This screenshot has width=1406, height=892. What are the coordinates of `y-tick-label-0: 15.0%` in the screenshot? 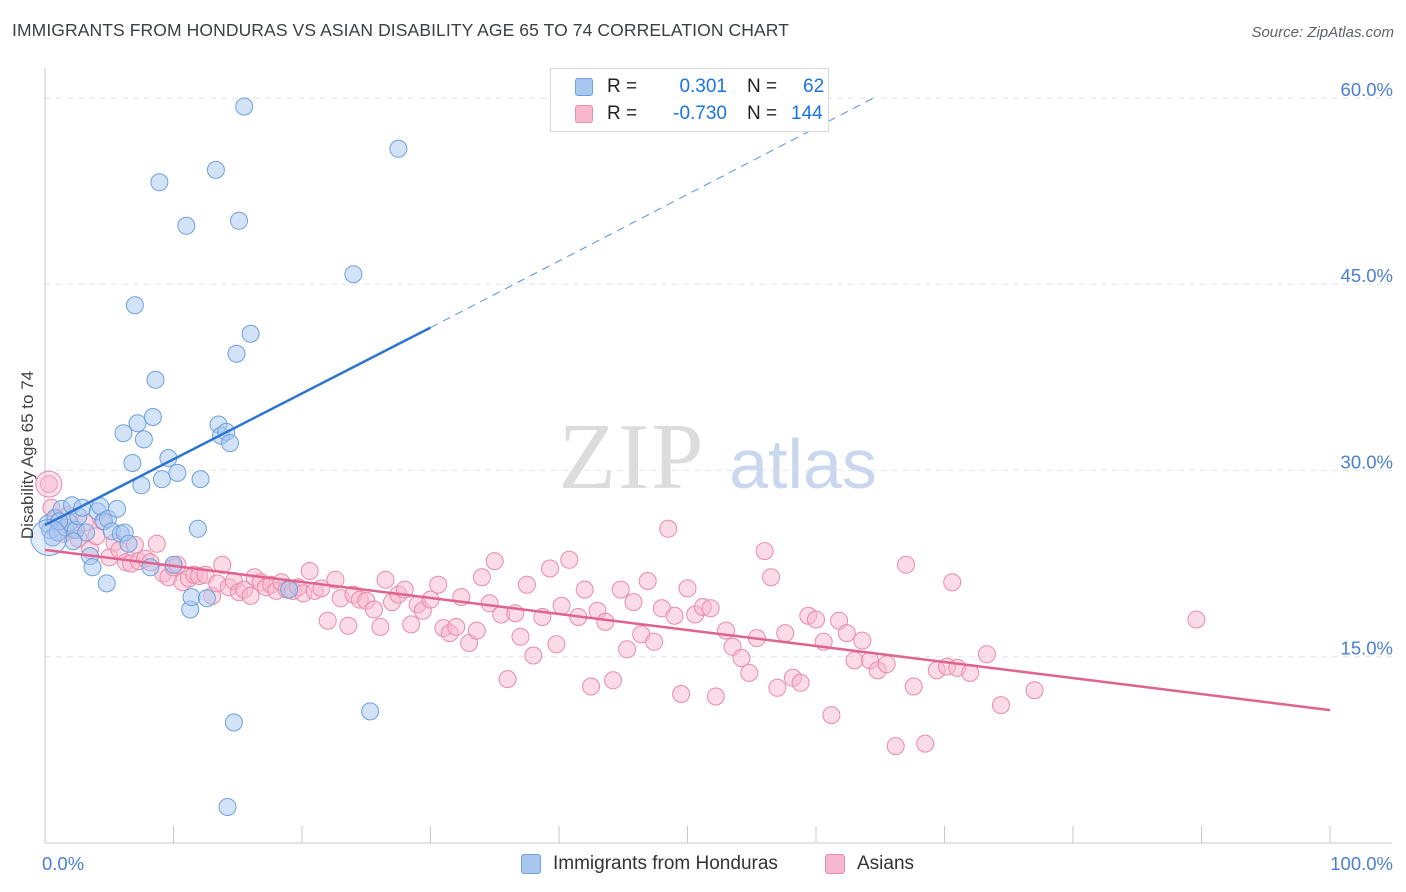 It's located at (1367, 648).